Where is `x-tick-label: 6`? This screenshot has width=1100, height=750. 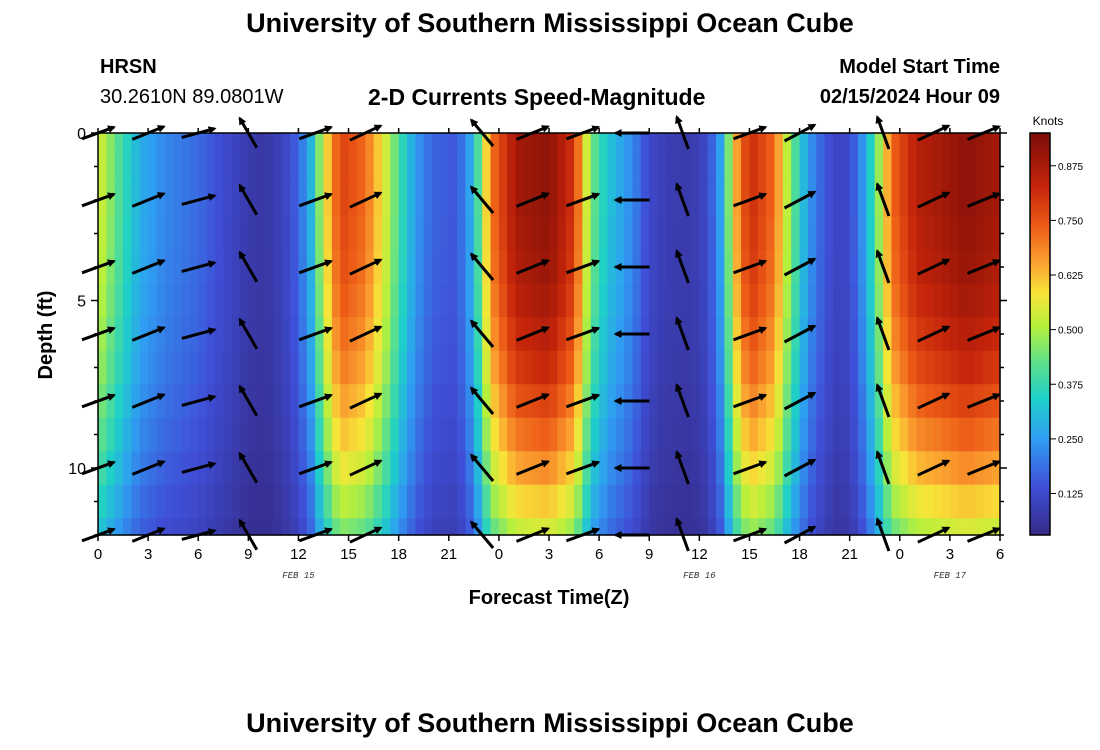 x-tick-label: 6 is located at coordinates (1000, 554).